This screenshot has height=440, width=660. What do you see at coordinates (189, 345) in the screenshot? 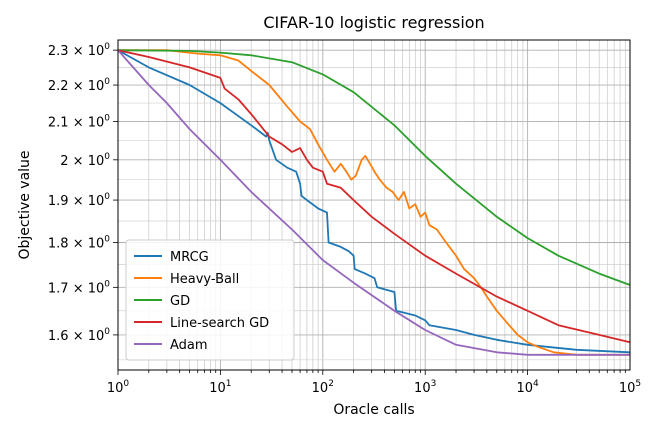
I see `legend-label-adam: Adam` at bounding box center [189, 345].